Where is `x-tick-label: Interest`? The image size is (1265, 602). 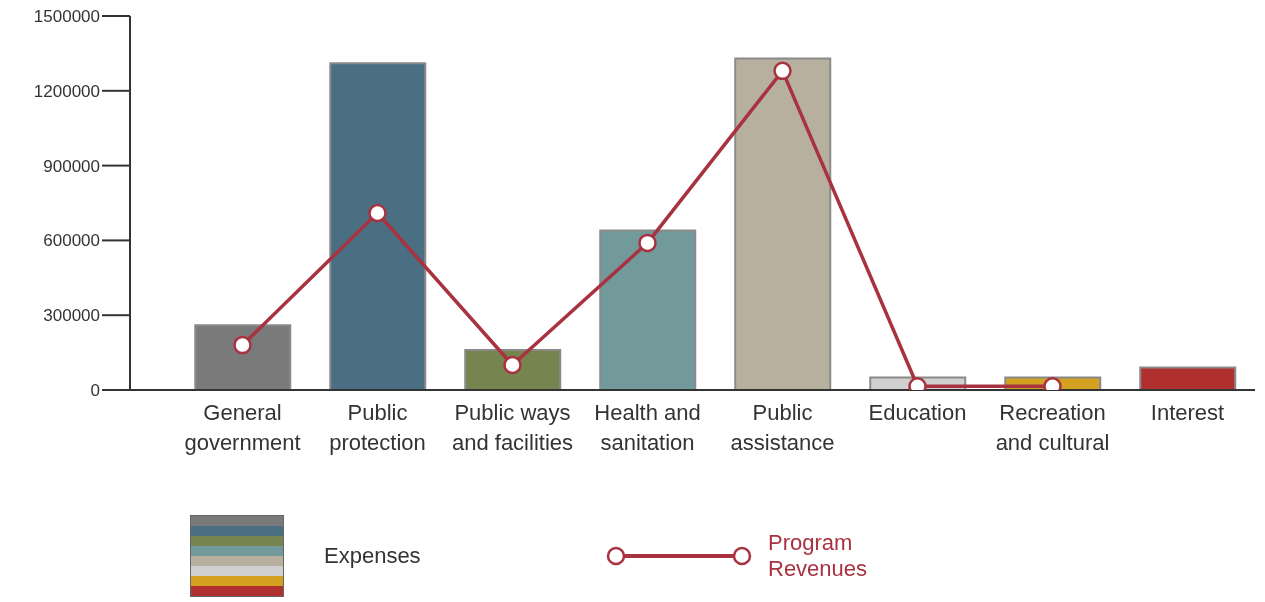 x-tick-label: Interest is located at coordinates (1187, 412).